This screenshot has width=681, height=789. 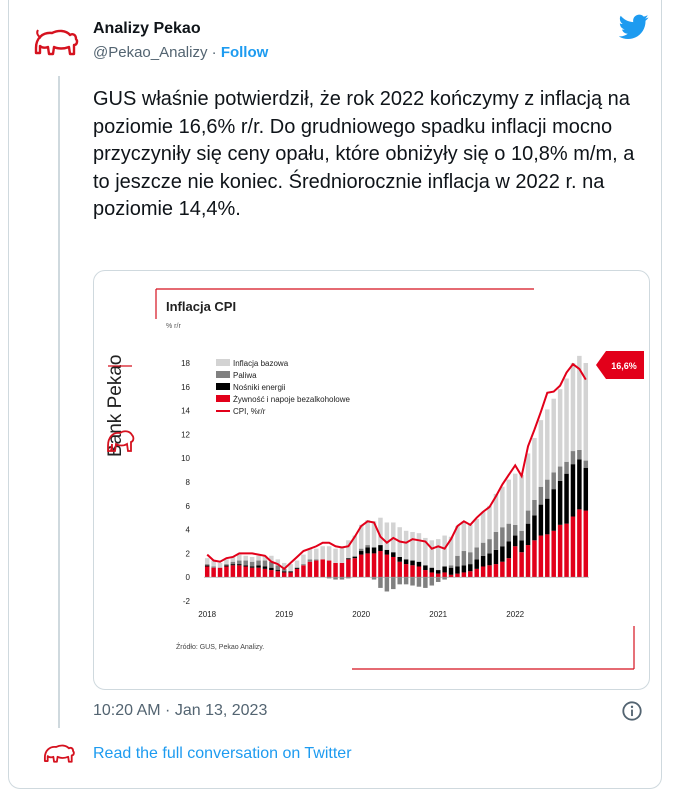 I want to click on author-handle: @Pekao_Analizy, so click(x=150, y=52).